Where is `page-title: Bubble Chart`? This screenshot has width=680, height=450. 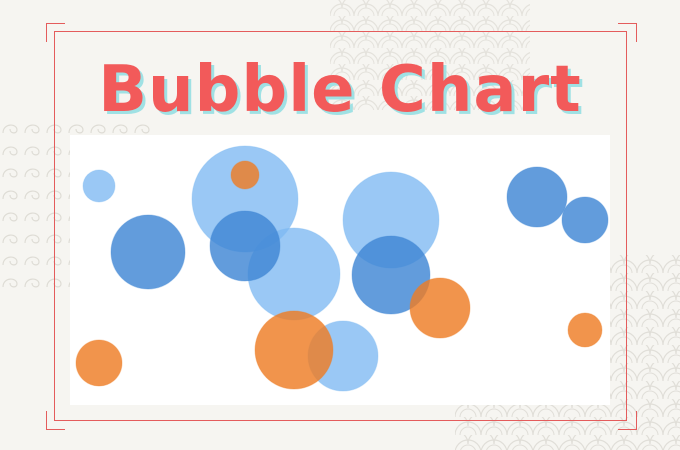 page-title: Bubble Chart is located at coordinates (340, 90).